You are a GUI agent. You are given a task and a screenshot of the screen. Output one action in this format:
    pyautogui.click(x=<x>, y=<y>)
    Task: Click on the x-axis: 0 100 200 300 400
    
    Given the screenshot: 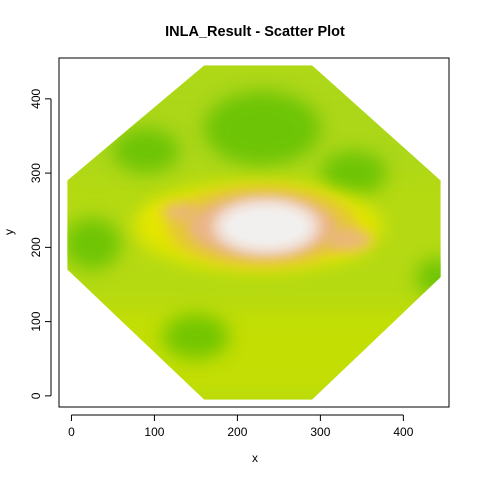 What is the action you would take?
    pyautogui.click(x=241, y=426)
    